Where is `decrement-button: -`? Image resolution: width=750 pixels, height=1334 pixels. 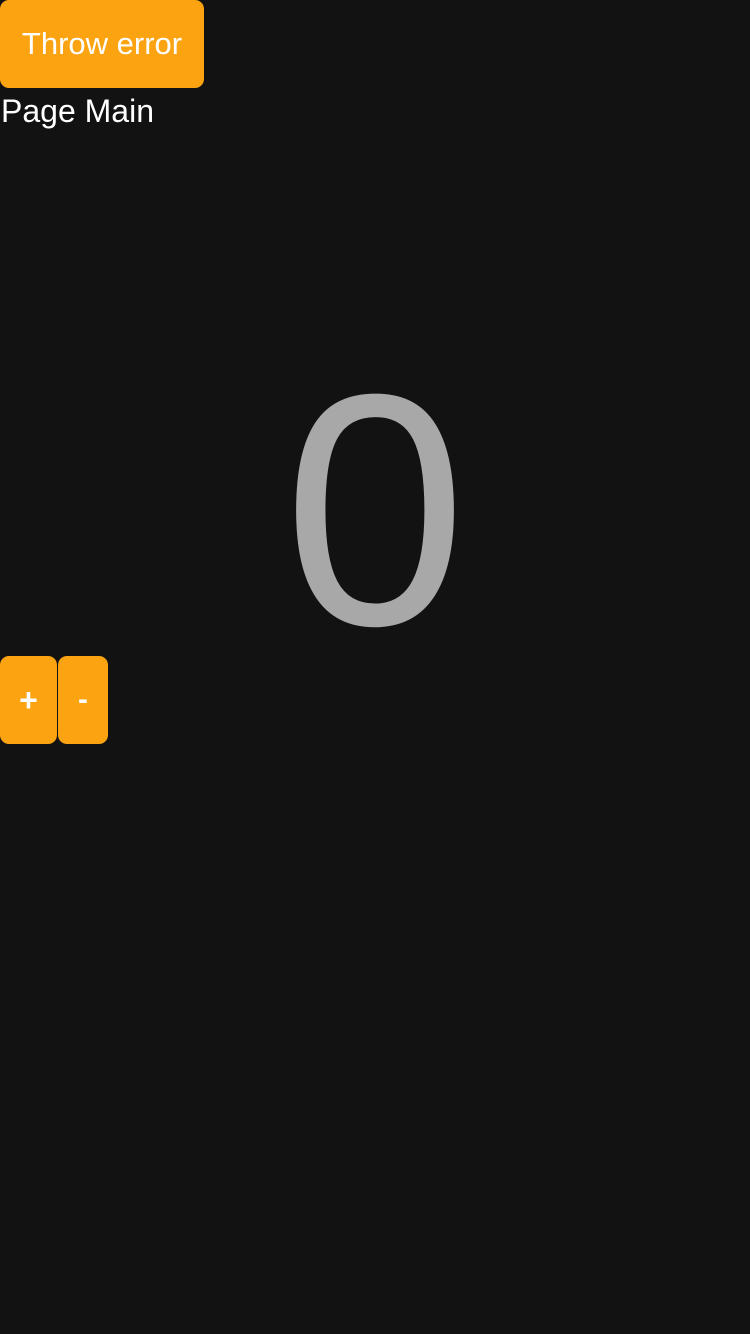
decrement-button: - is located at coordinates (83, 700).